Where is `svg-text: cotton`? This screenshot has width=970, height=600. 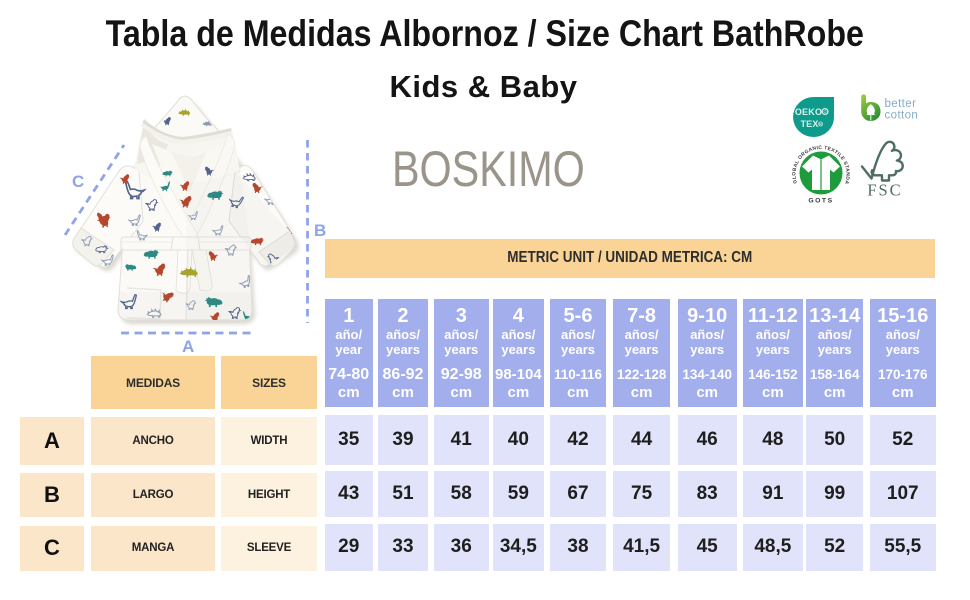 svg-text: cotton is located at coordinates (902, 116).